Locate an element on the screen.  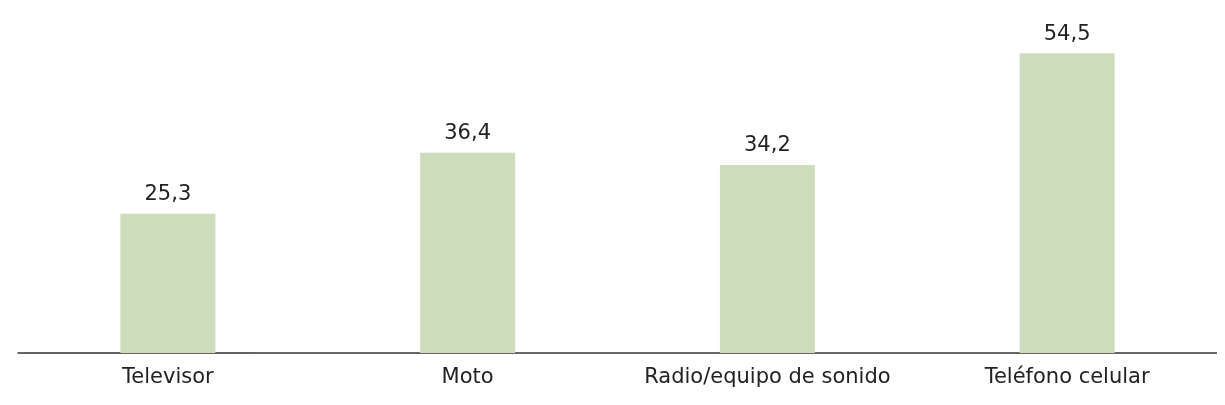
x-tick-label: Teléfono celular is located at coordinates (1066, 375).